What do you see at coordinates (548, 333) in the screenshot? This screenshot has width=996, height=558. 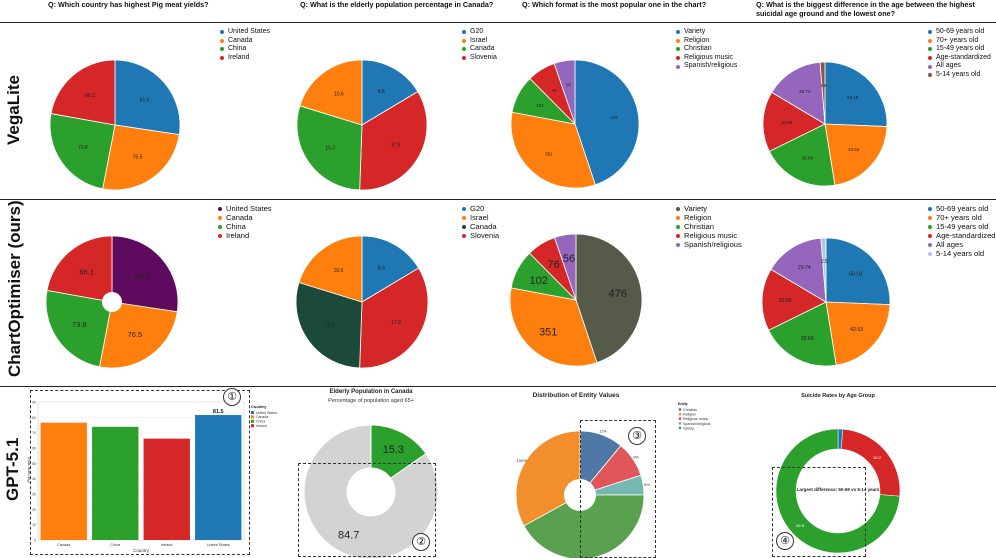 I see `opt-format-label: 351` at bounding box center [548, 333].